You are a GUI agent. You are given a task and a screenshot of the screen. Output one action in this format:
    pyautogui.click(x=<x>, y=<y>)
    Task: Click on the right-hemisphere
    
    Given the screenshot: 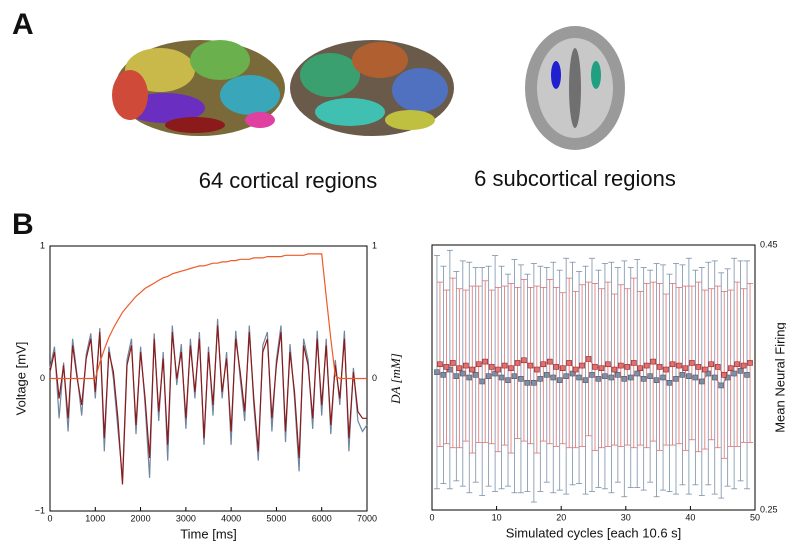 What is the action you would take?
    pyautogui.click(x=372, y=88)
    